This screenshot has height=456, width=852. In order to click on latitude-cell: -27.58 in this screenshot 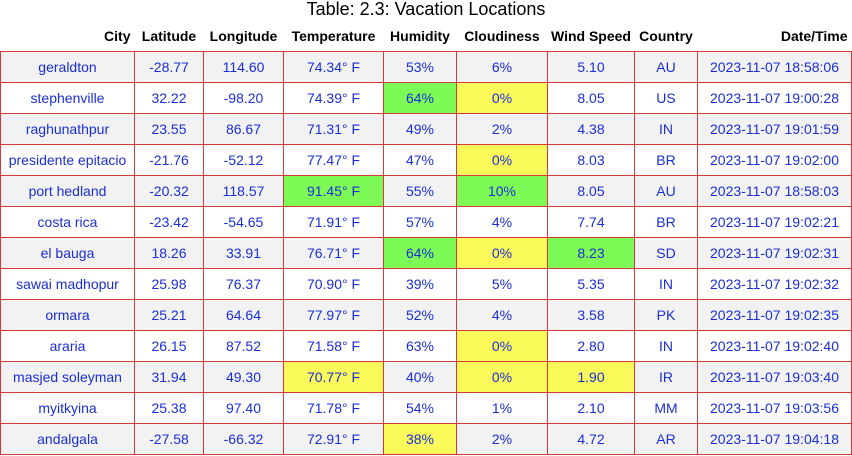, I will do `click(169, 439)`.